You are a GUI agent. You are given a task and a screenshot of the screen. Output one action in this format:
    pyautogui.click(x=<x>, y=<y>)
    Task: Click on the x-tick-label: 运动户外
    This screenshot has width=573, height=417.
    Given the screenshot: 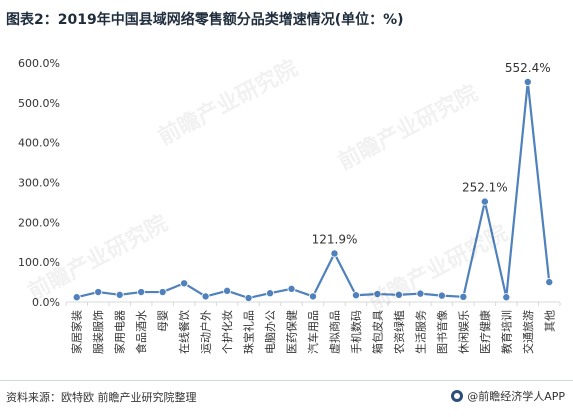 What is the action you would take?
    pyautogui.click(x=206, y=332)
    